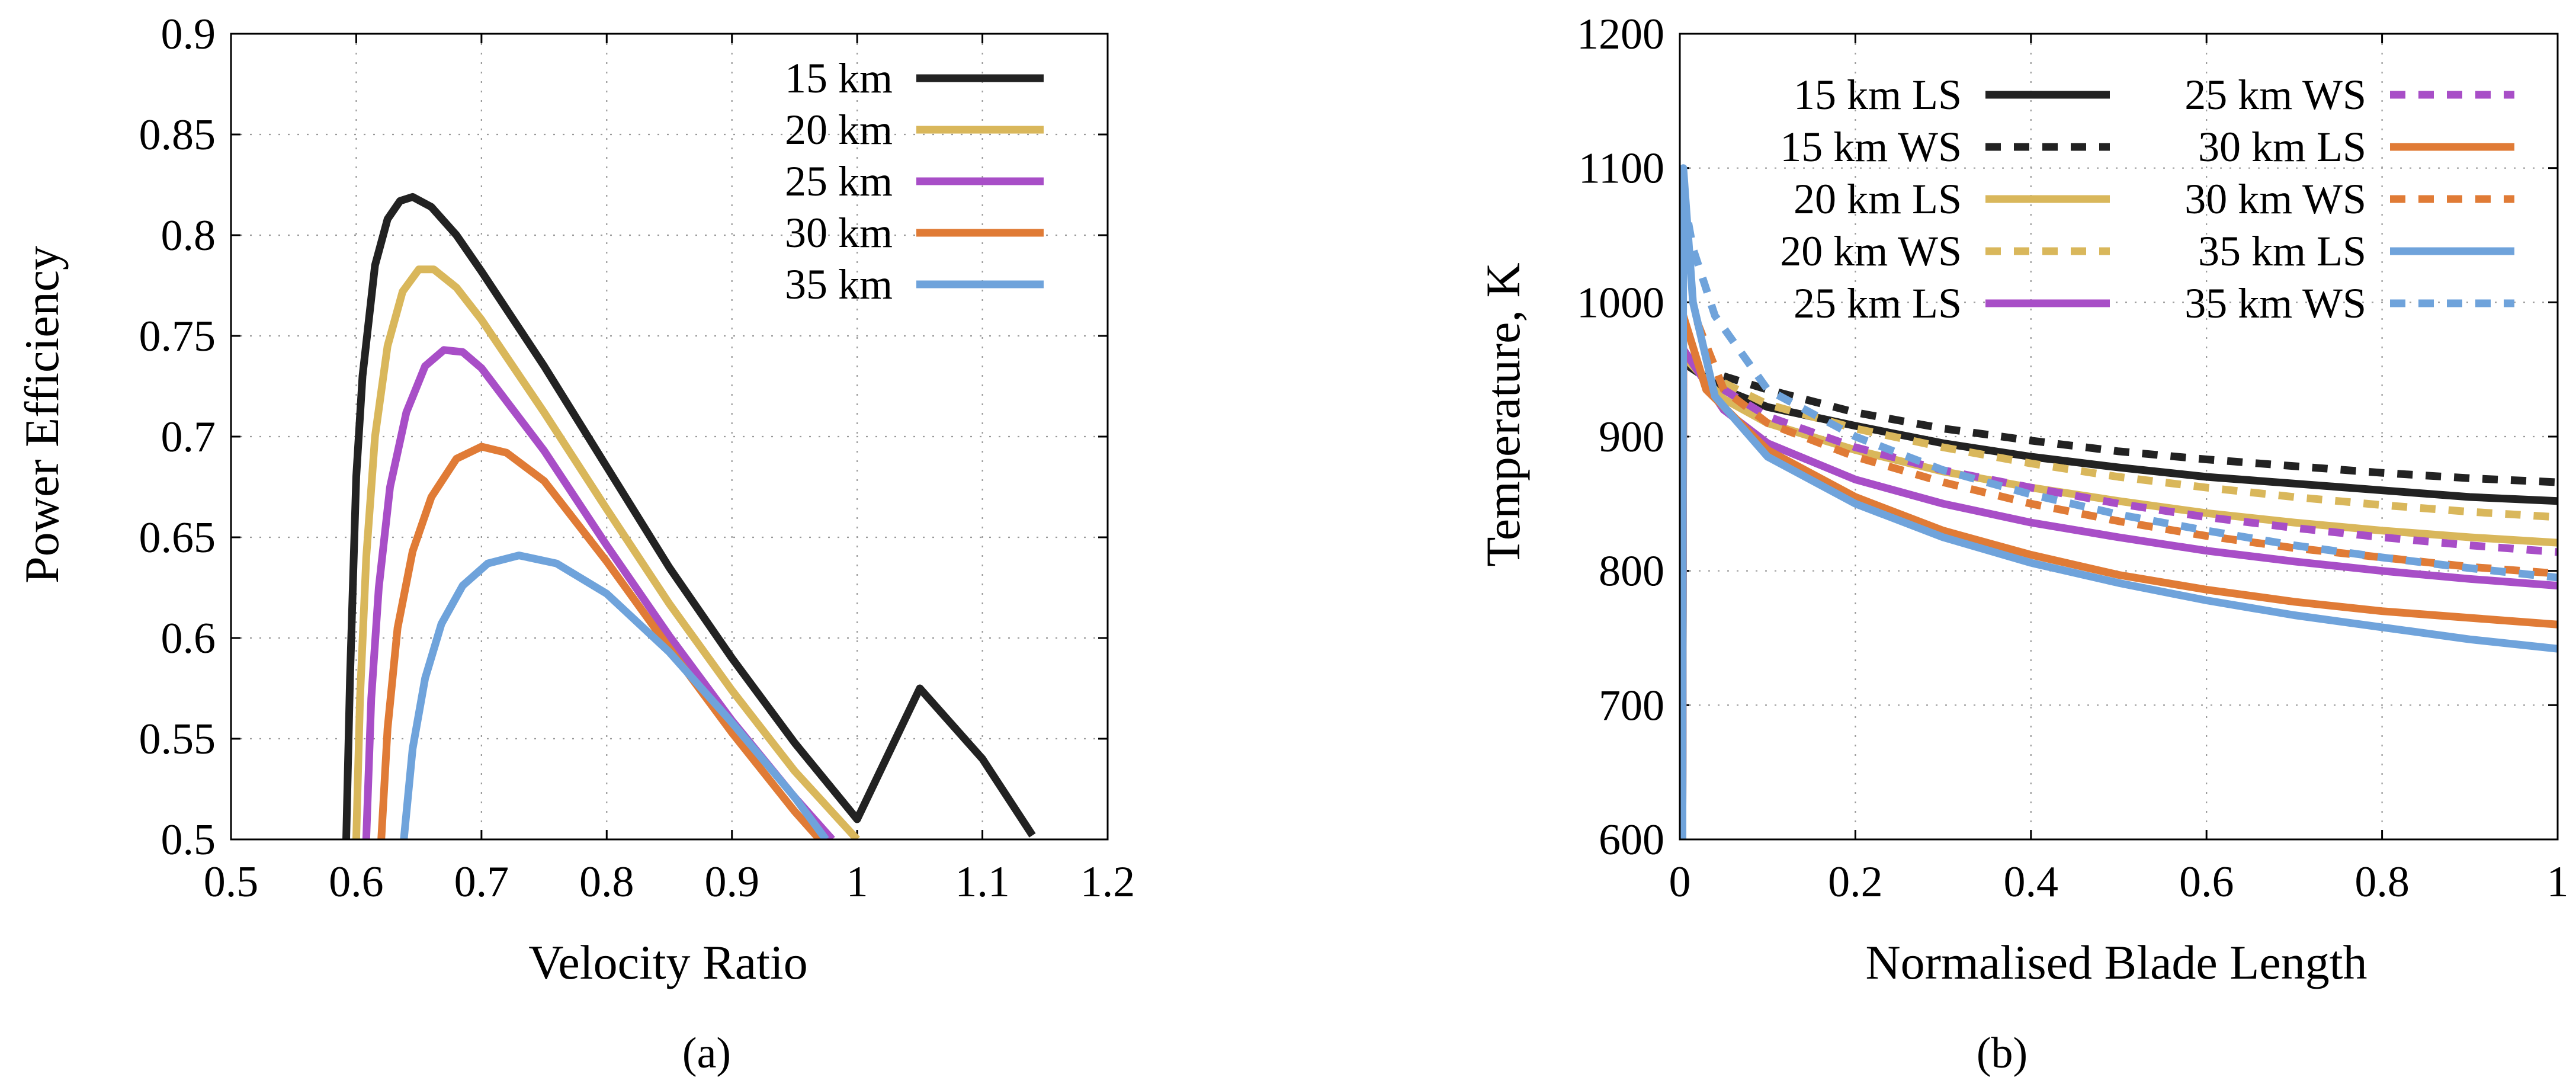  I want to click on panel-a-x-tick-label: 1, so click(857, 882).